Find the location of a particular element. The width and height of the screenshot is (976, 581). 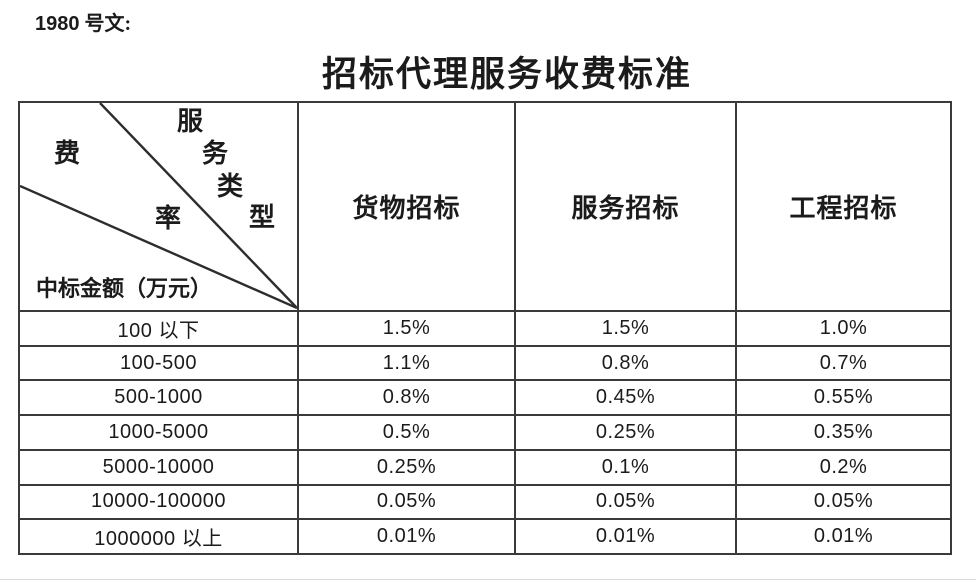

row-range: 1000-5000 is located at coordinates (159, 431).